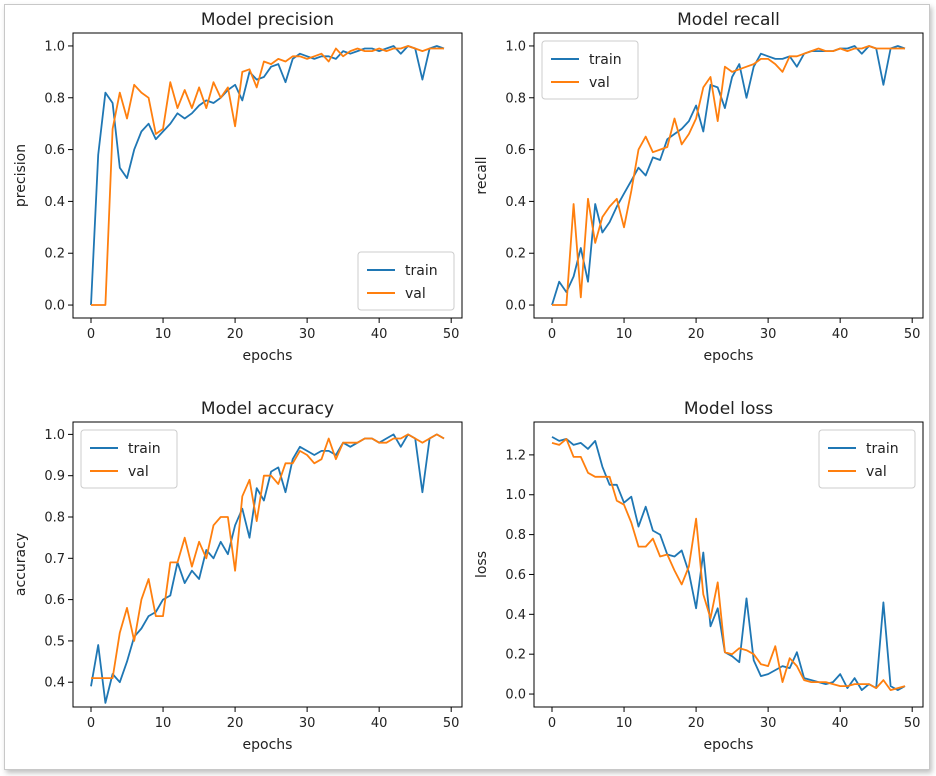  I want to click on chart-title: Model accuracy, so click(267, 409).